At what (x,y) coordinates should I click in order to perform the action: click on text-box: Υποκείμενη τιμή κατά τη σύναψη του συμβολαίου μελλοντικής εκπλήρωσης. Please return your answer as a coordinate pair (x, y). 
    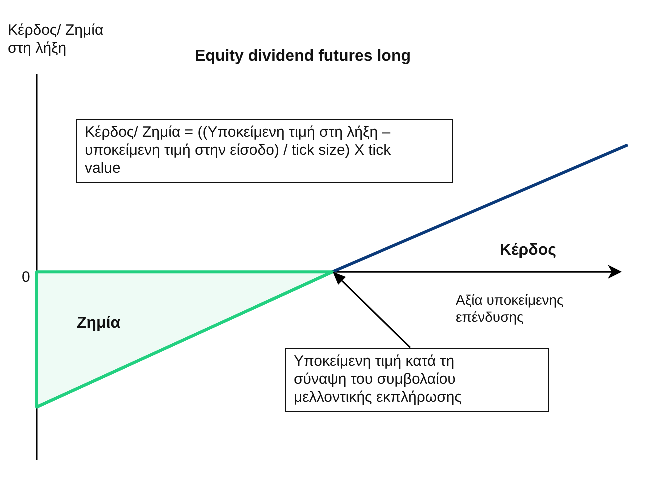
    Looking at the image, I should click on (417, 380).